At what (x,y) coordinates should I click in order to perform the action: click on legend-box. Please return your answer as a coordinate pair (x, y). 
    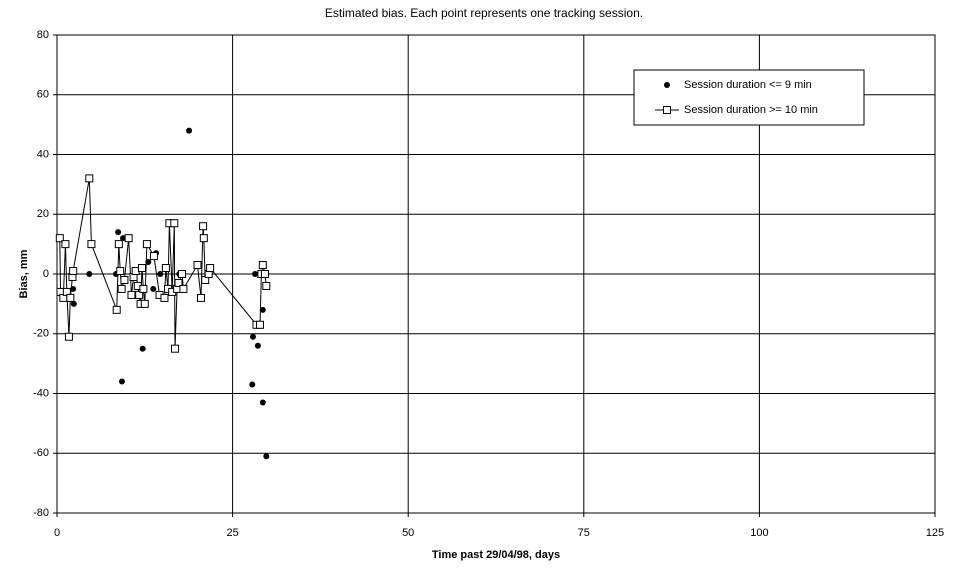
    Looking at the image, I should click on (749, 97).